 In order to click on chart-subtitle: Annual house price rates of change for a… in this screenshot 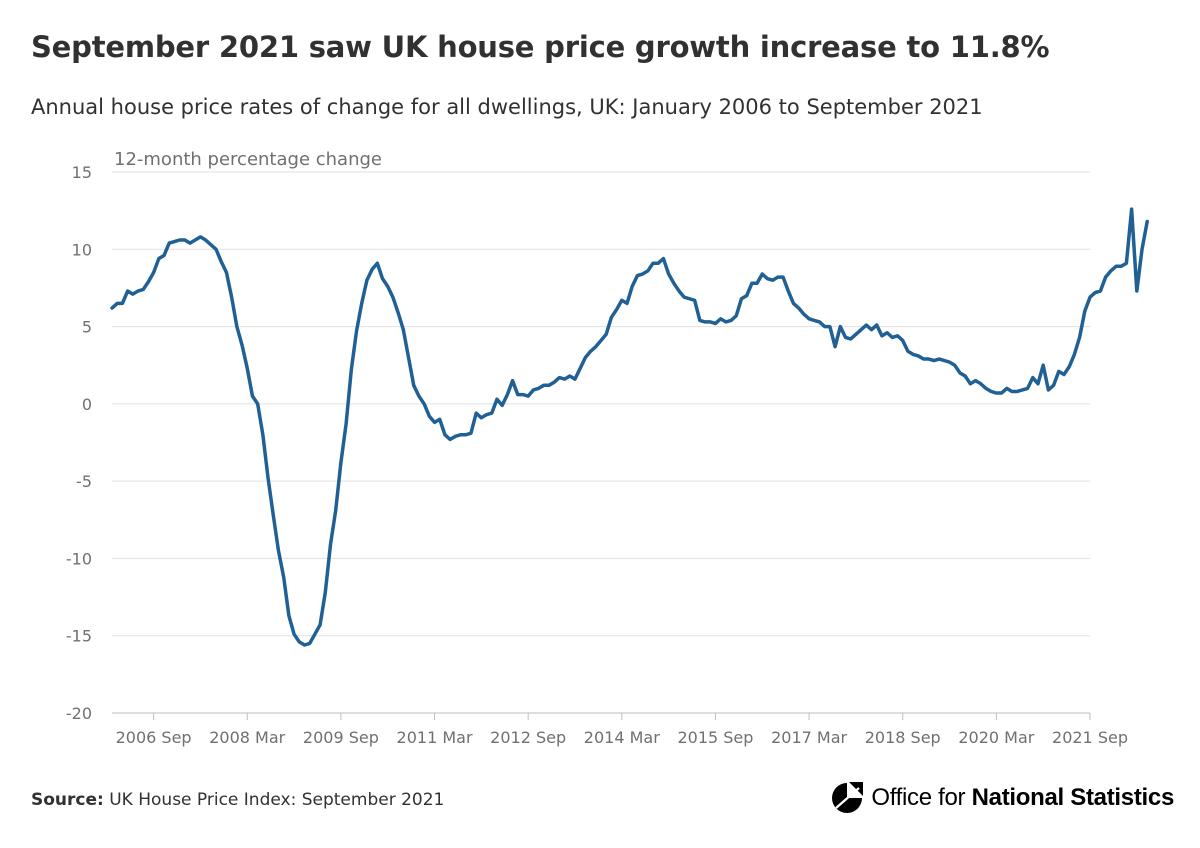, I will do `click(507, 107)`.